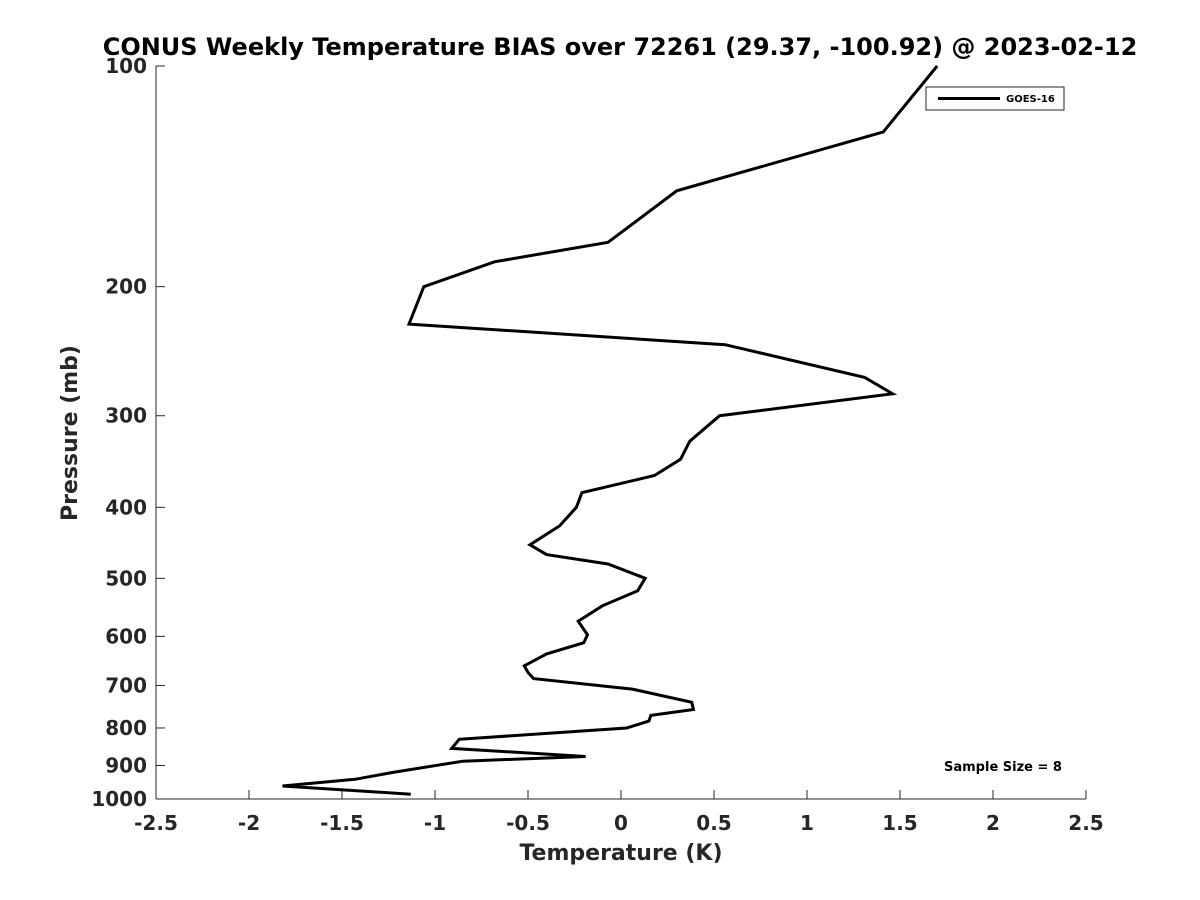 The height and width of the screenshot is (900, 1200). What do you see at coordinates (126, 728) in the screenshot?
I see `y-tick-label: 800` at bounding box center [126, 728].